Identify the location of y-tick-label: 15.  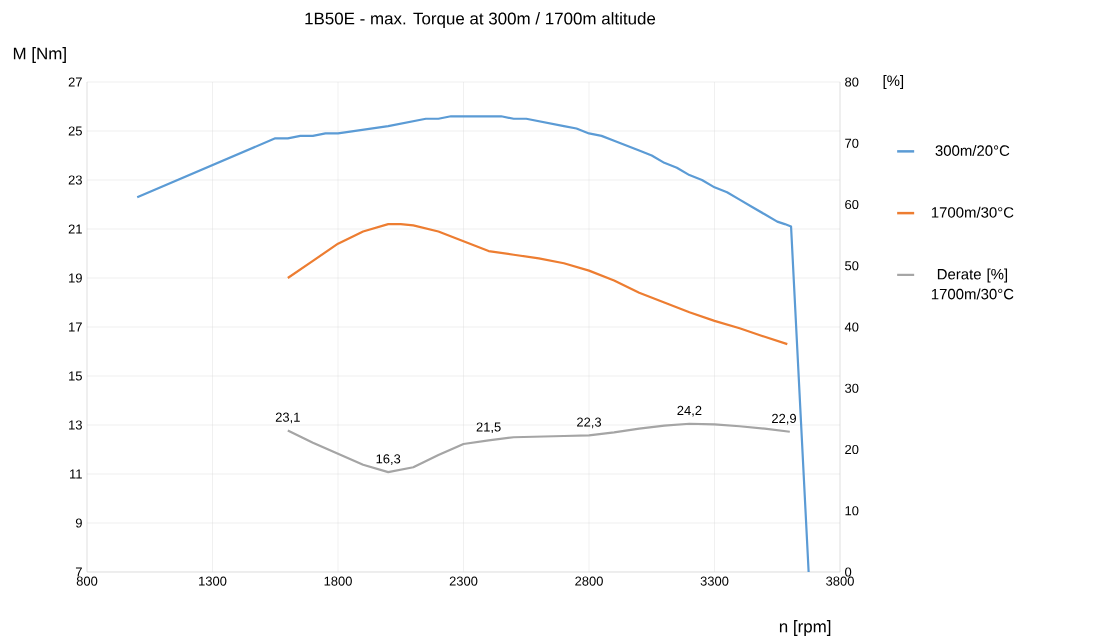
(75, 376).